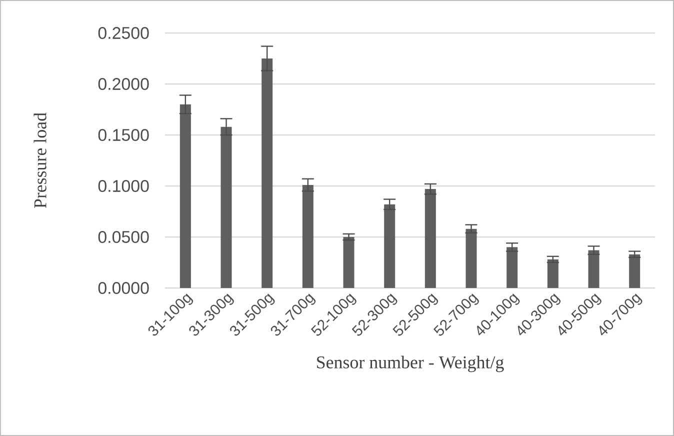 The image size is (674, 436). What do you see at coordinates (123, 236) in the screenshot?
I see `y-tick-label: 0.0500` at bounding box center [123, 236].